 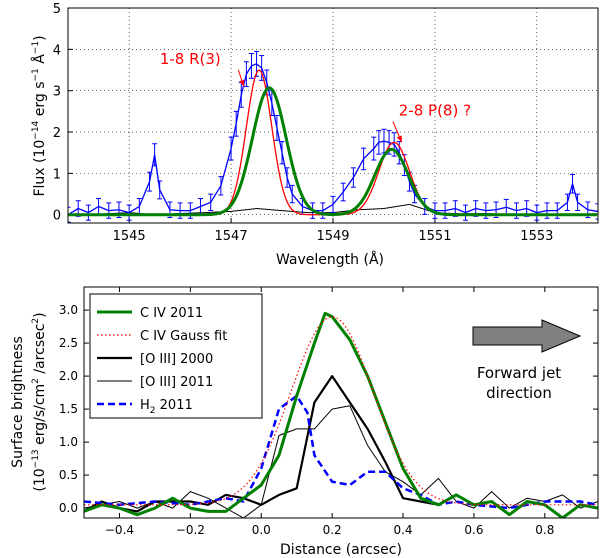 What do you see at coordinates (68, 310) in the screenshot?
I see `bottom-ytick-label: 3.0` at bounding box center [68, 310].